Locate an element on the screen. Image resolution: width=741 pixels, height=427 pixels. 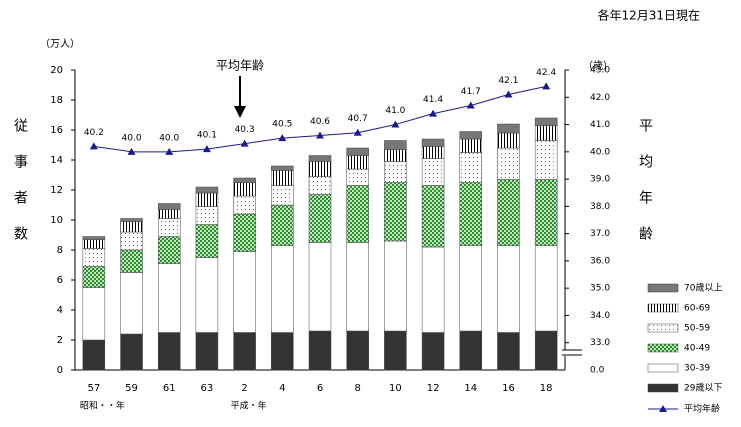
data-label: 42.4 is located at coordinates (546, 73).